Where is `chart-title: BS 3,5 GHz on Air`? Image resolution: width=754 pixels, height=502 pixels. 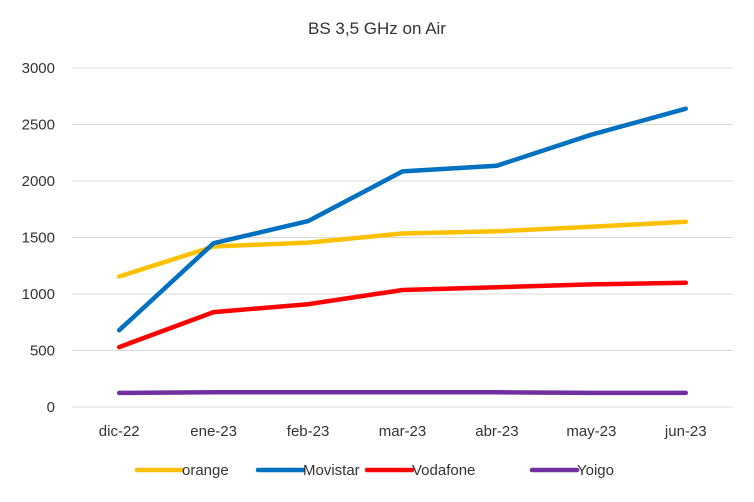 chart-title: BS 3,5 GHz on Air is located at coordinates (377, 28).